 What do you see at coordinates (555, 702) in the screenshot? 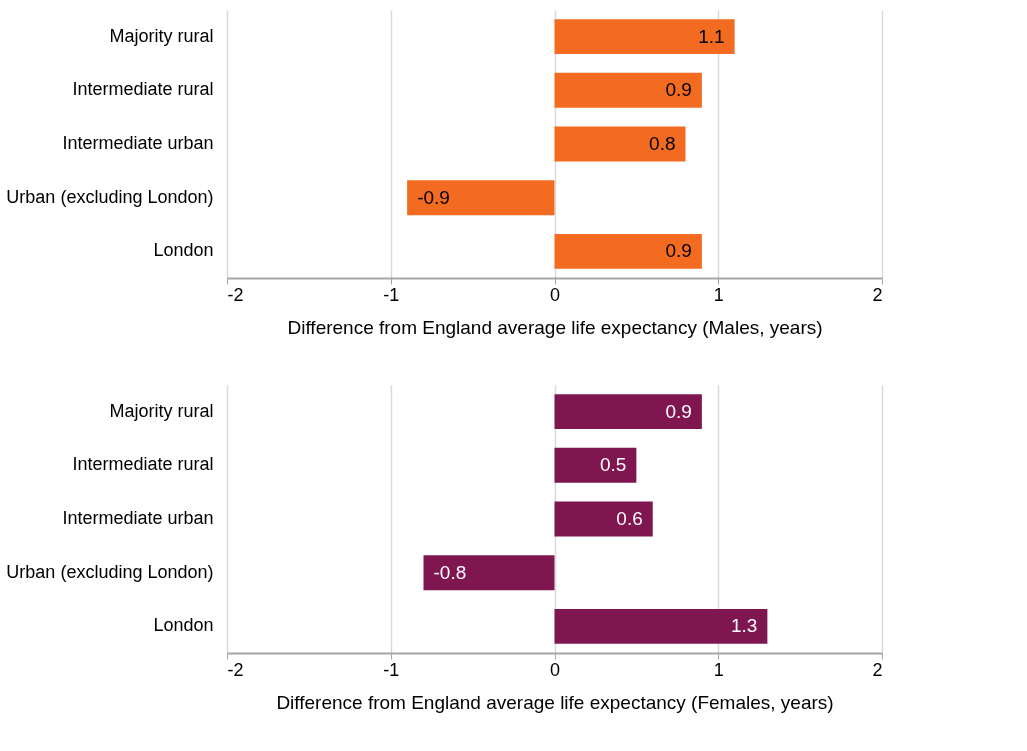
I see `x-axis-title: Difference from England average life expectancy (Females, years)` at bounding box center [555, 702].